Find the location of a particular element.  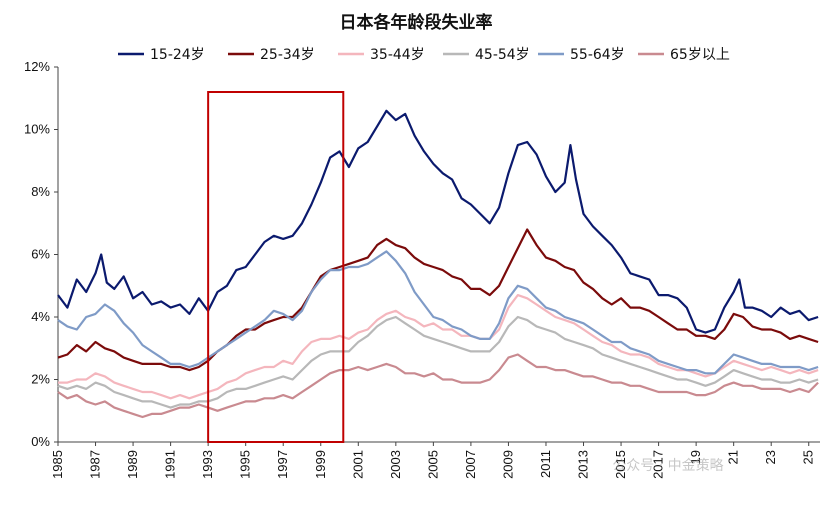

highlight-box is located at coordinates (276, 267).